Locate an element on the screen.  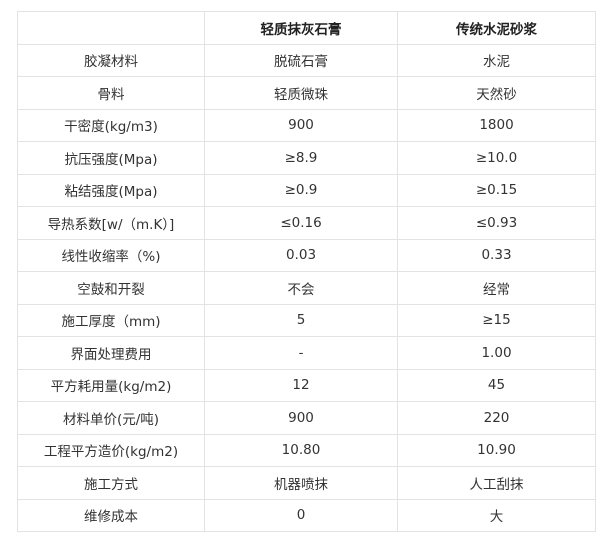
row-label: 骨料 is located at coordinates (111, 93).